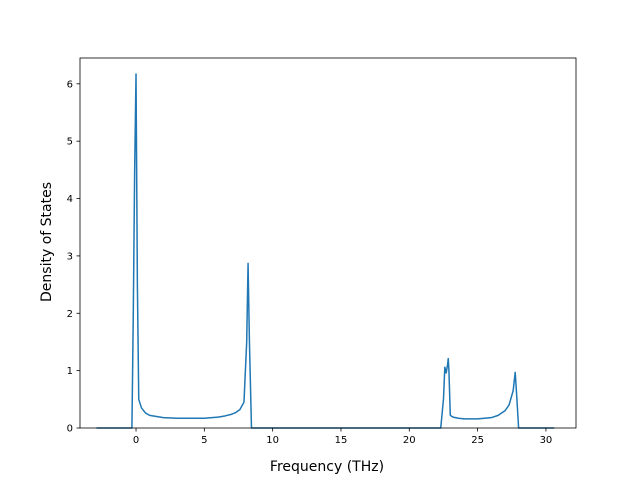  Describe the element at coordinates (70, 429) in the screenshot. I see `y-tick-label: 0` at that location.